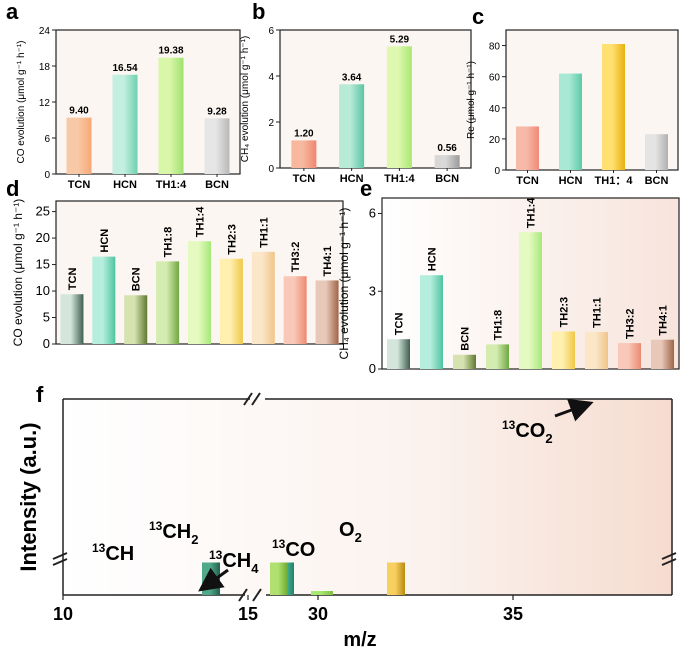 The width and height of the screenshot is (685, 656). Describe the element at coordinates (366, 188) in the screenshot. I see `panel-label-e: e` at that location.